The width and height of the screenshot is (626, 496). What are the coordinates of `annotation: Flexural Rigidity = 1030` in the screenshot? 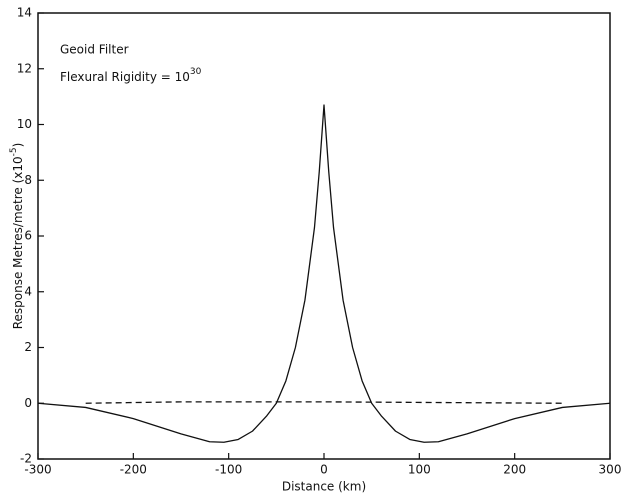 It's located at (131, 75).